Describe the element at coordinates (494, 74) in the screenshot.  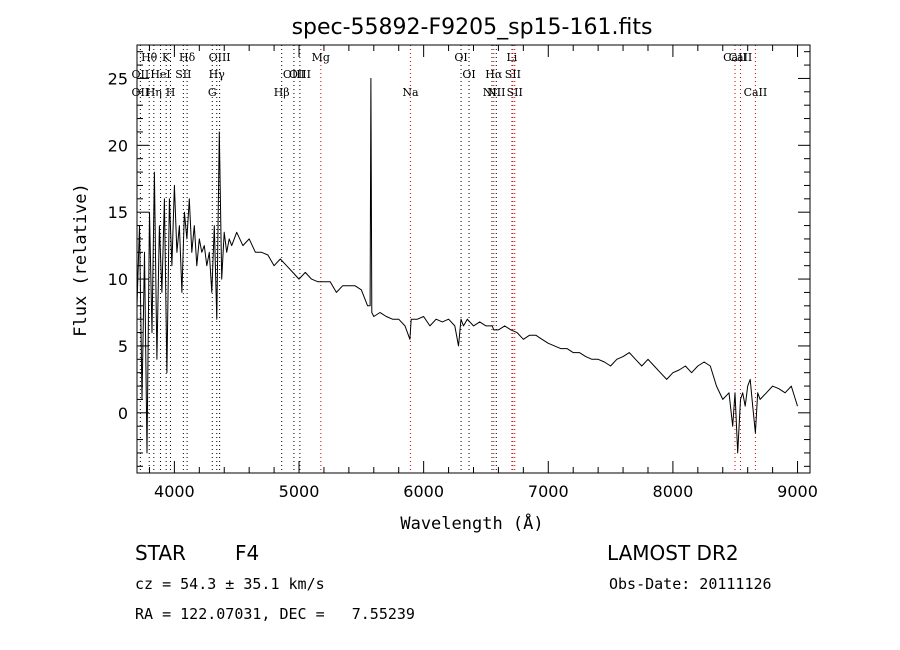
I see `line-marker-label: Hα` at that location.